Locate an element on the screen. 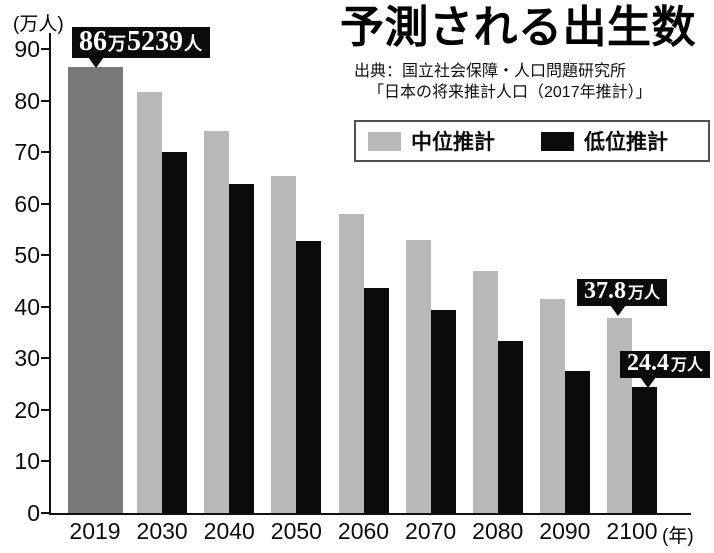 The height and width of the screenshot is (553, 714). source-note: 出典：国立社会保障・人口問題研究所 「日本の将来推計人口（2017年推計）」 is located at coordinates (503, 82).